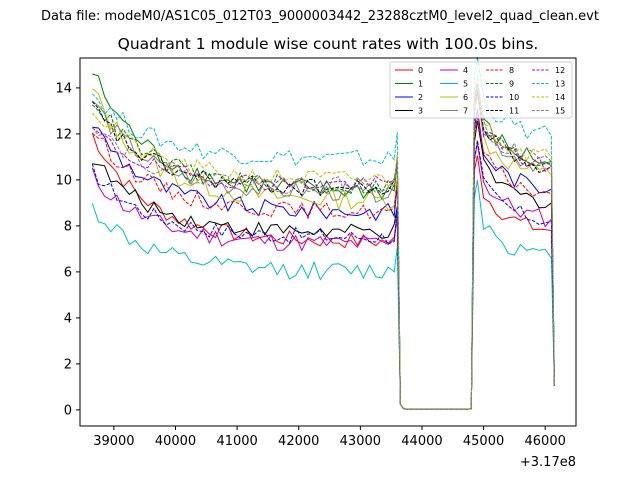 This screenshot has height=480, width=640. I want to click on legend-label-14: 14, so click(560, 97).